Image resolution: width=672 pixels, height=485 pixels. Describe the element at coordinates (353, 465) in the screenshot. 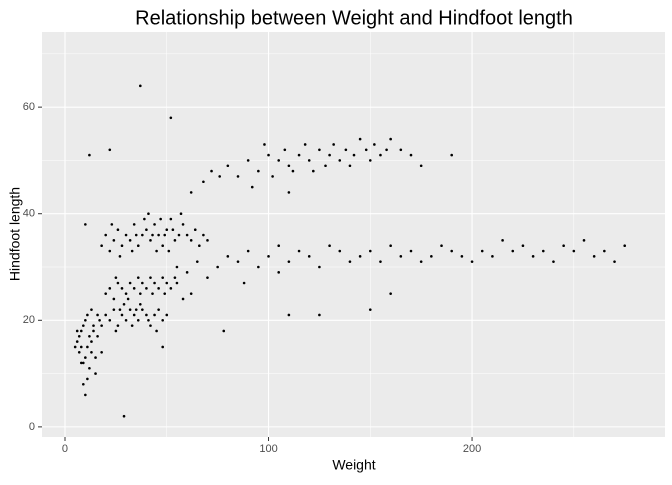

I see `x-axis-label: Weight` at that location.